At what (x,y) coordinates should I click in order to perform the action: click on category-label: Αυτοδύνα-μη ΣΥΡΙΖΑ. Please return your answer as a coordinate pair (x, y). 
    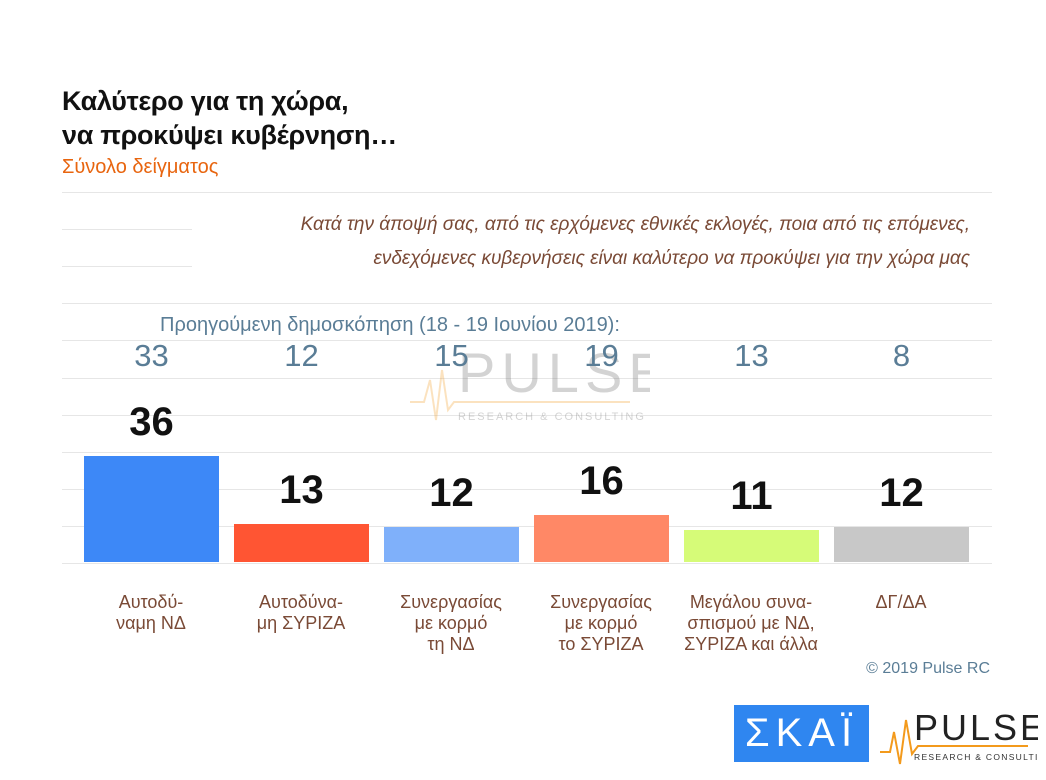
    Looking at the image, I should click on (301, 612).